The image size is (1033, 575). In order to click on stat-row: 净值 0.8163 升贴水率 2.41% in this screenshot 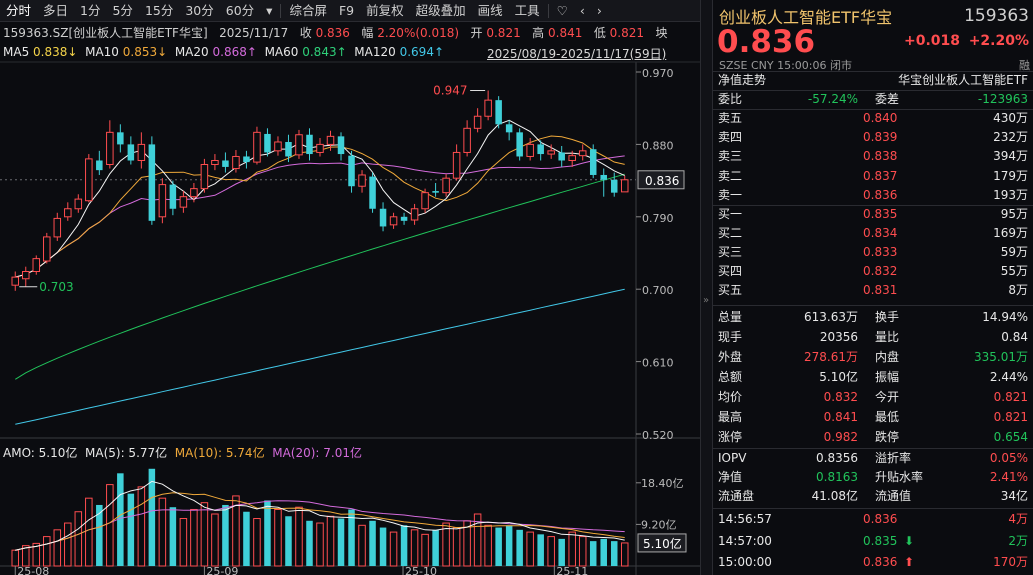, I will do `click(873, 477)`.